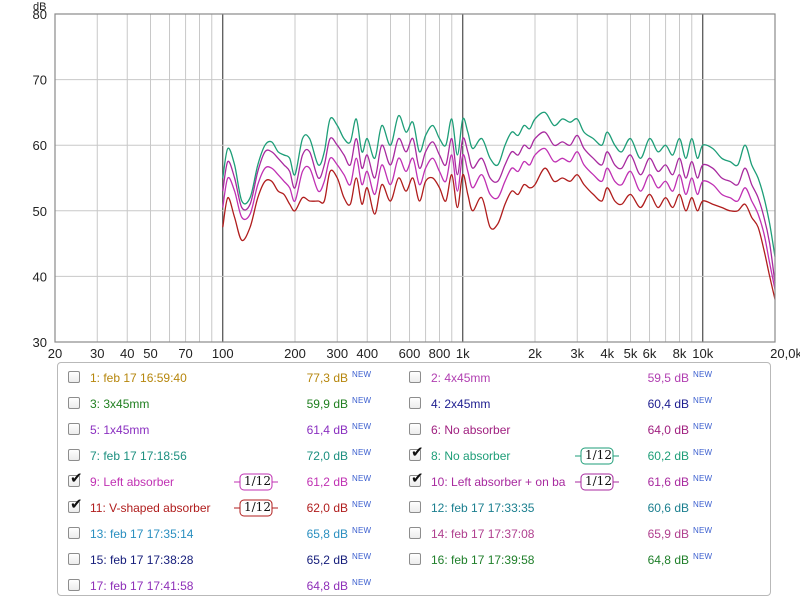 The height and width of the screenshot is (600, 800). I want to click on legend-item-label: 12: feb 17 17:33:35, so click(483, 508).